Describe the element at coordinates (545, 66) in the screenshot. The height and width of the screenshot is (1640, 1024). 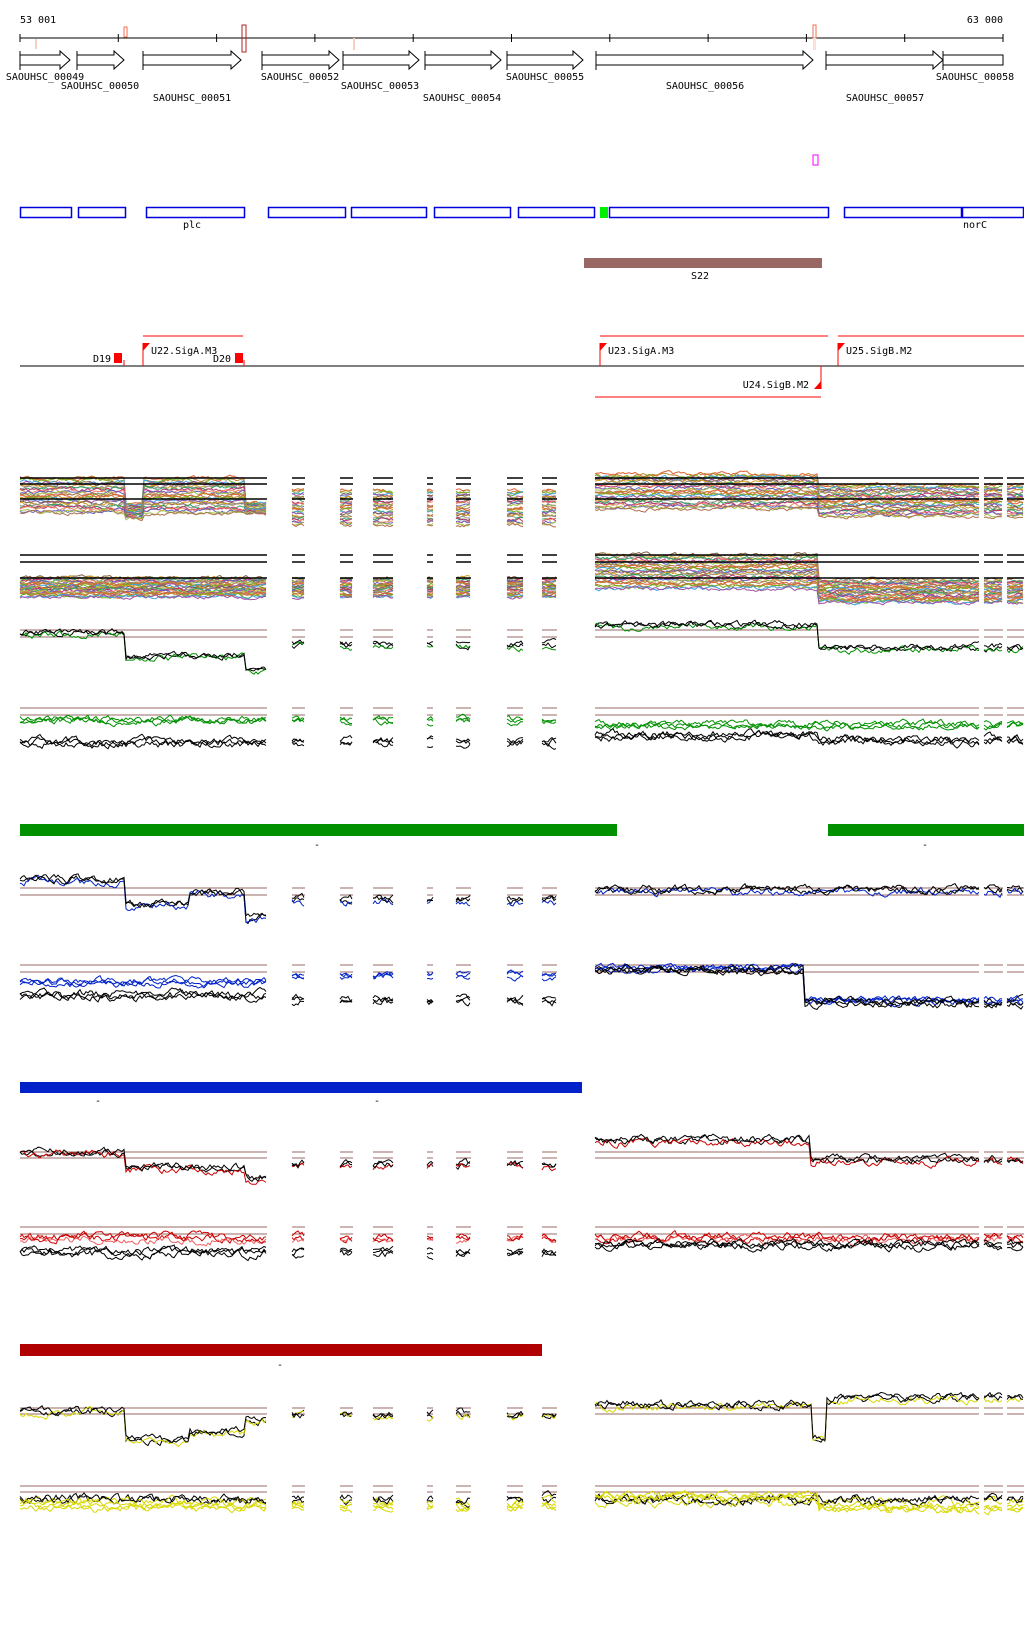
I see `gene-6: SAOUHSC_00055` at that location.